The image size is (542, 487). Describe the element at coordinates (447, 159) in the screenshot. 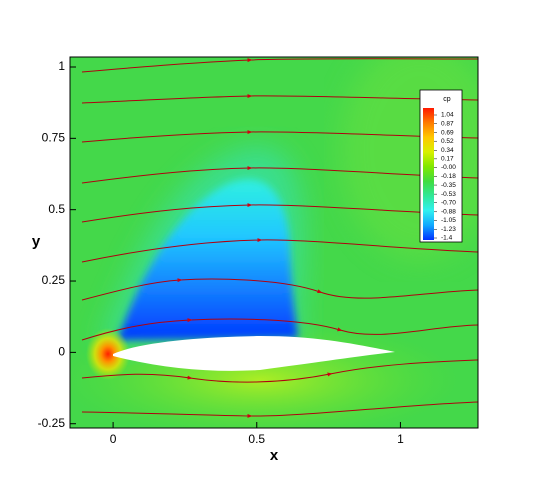

I see `colorbar-label: 0.17` at that location.